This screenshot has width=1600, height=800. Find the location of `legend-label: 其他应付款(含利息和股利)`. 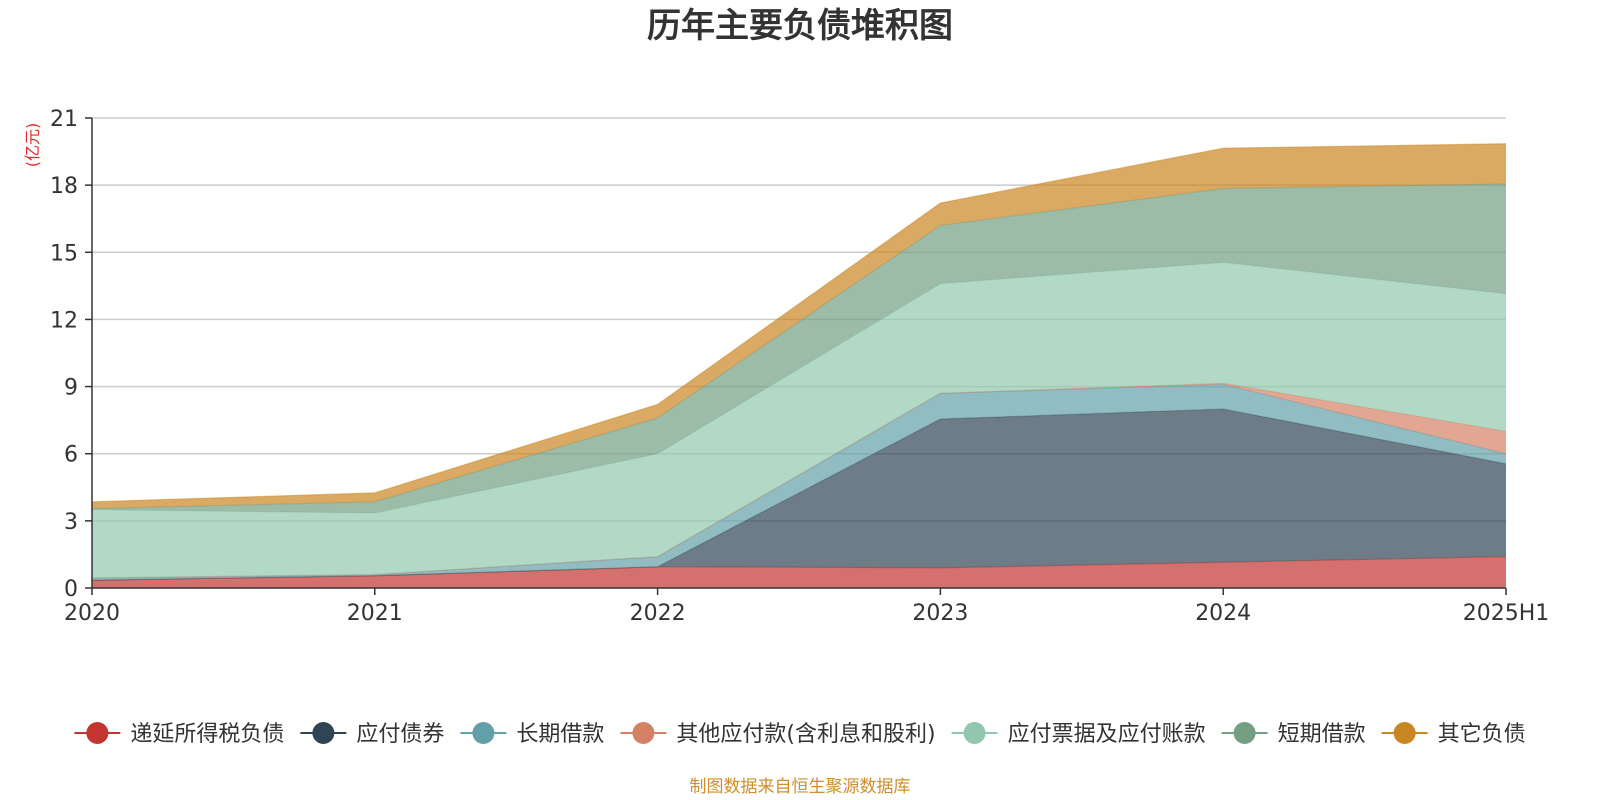

legend-label: 其他应付款(含利息和股利) is located at coordinates (805, 734).